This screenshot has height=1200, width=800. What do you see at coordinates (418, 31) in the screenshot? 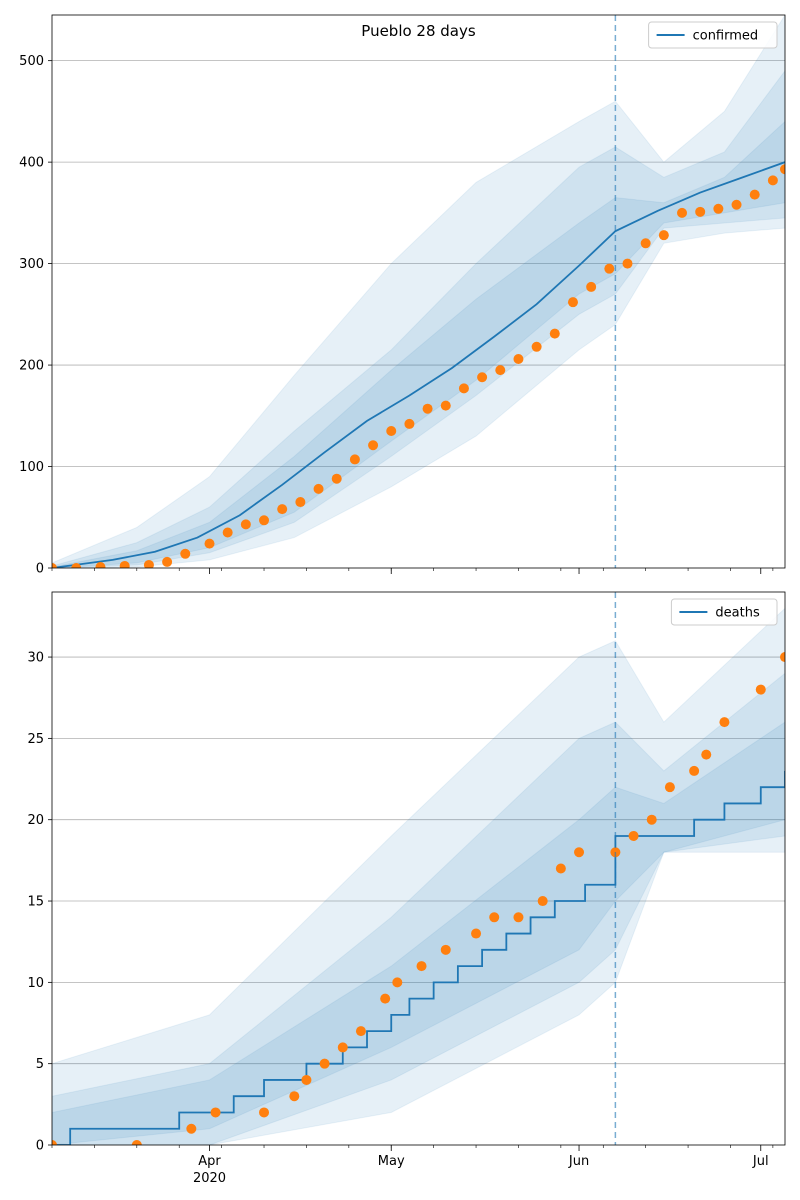
I see `chart-title: Pueblo 28 days` at bounding box center [418, 31].